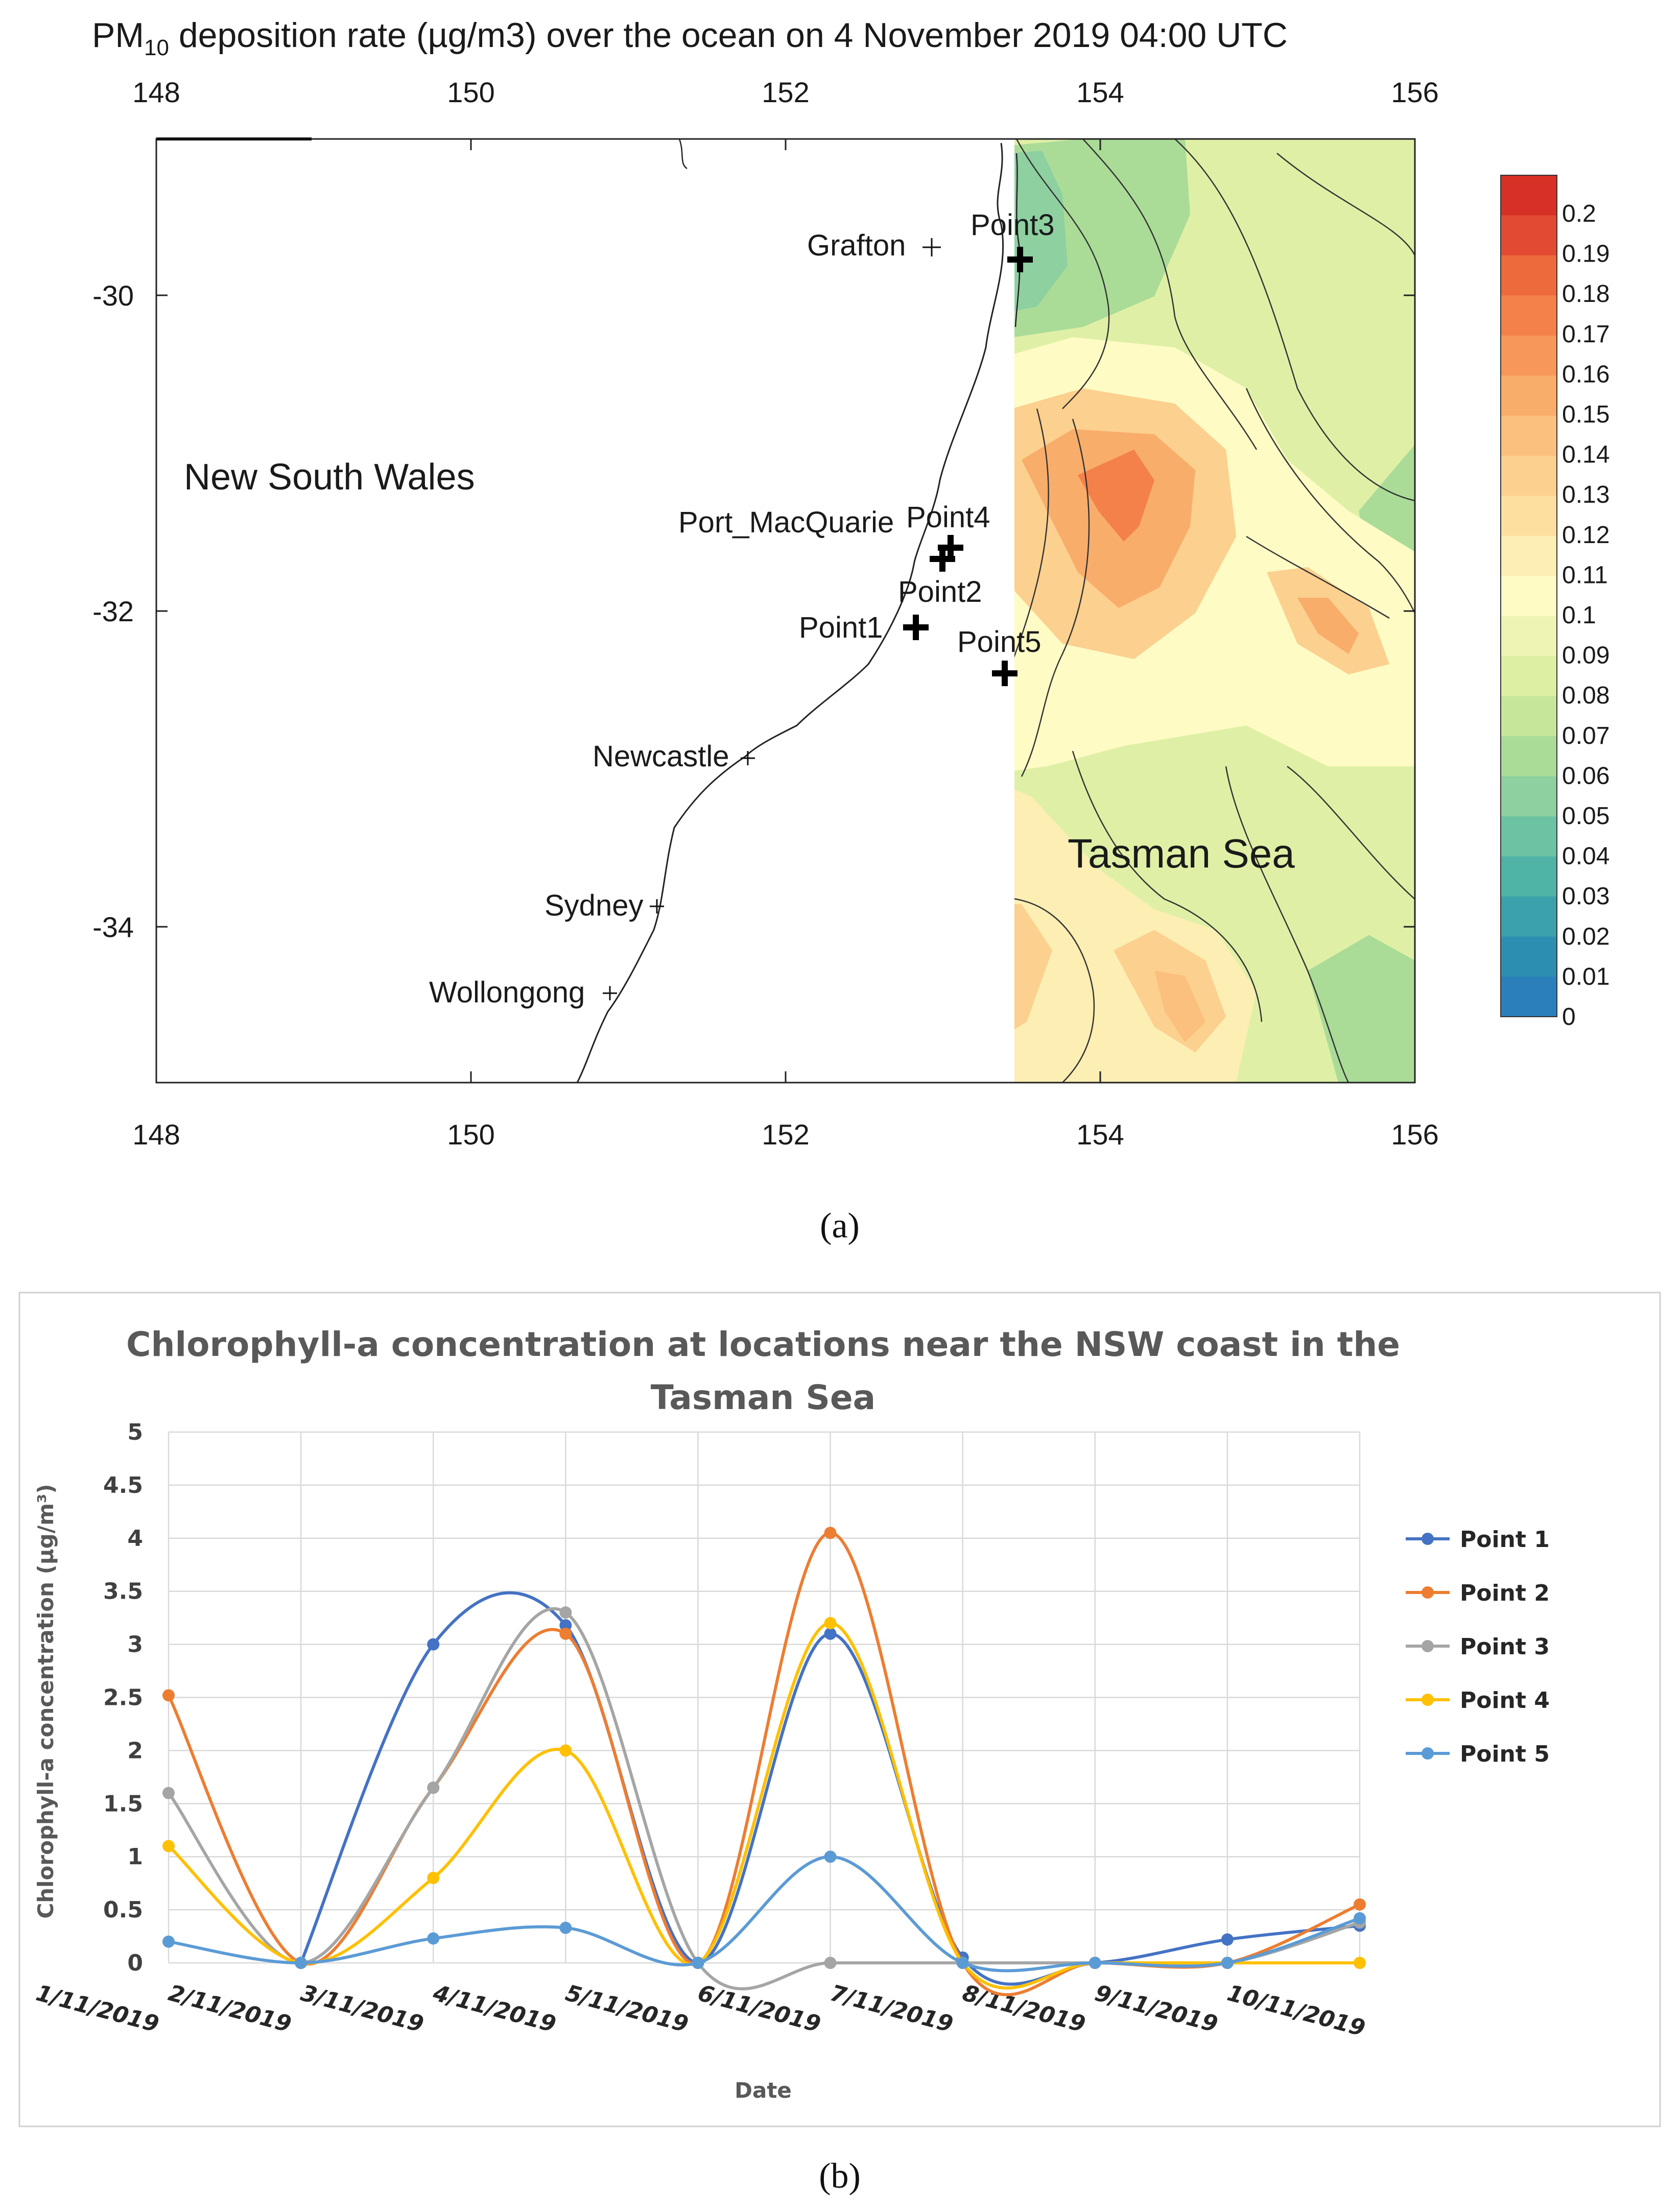  Describe the element at coordinates (1569, 1016) in the screenshot. I see `colorbar-label: 0` at that location.